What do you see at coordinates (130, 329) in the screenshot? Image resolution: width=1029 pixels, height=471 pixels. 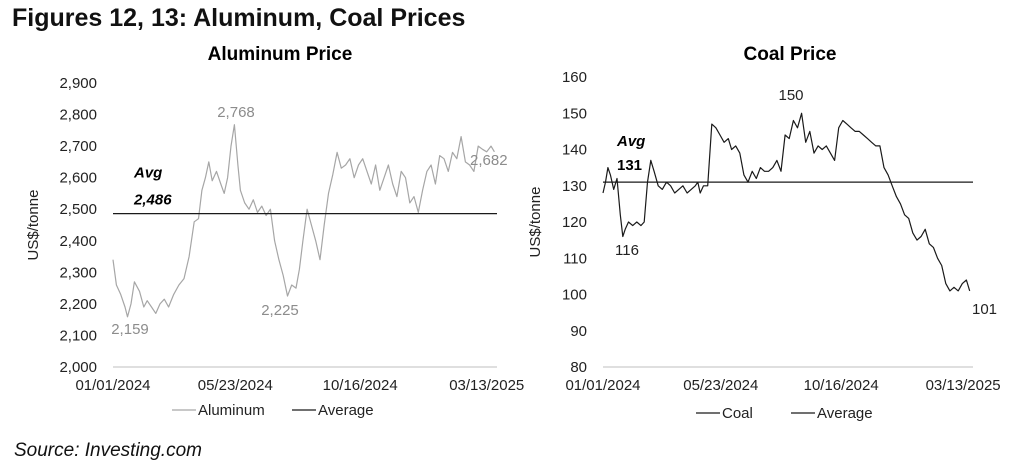 I see `data-annotation: 2,159` at bounding box center [130, 329].